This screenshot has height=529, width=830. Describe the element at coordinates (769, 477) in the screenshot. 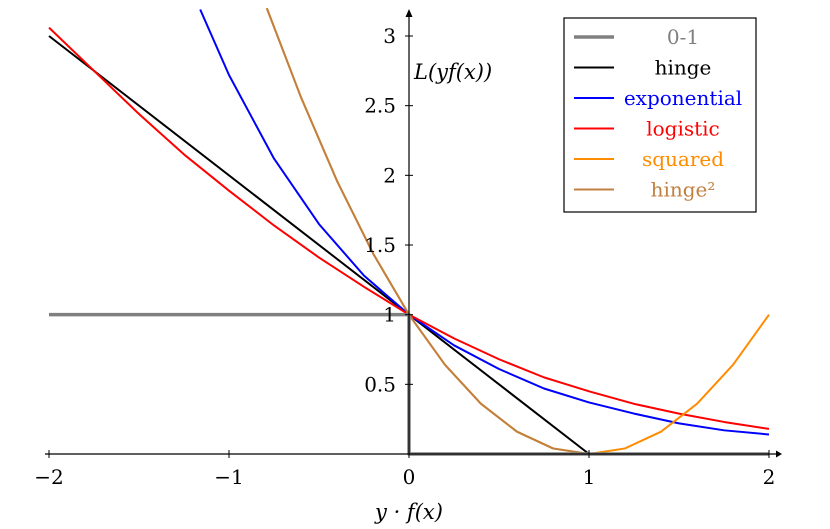

I see `x-tick-label: 2` at that location.